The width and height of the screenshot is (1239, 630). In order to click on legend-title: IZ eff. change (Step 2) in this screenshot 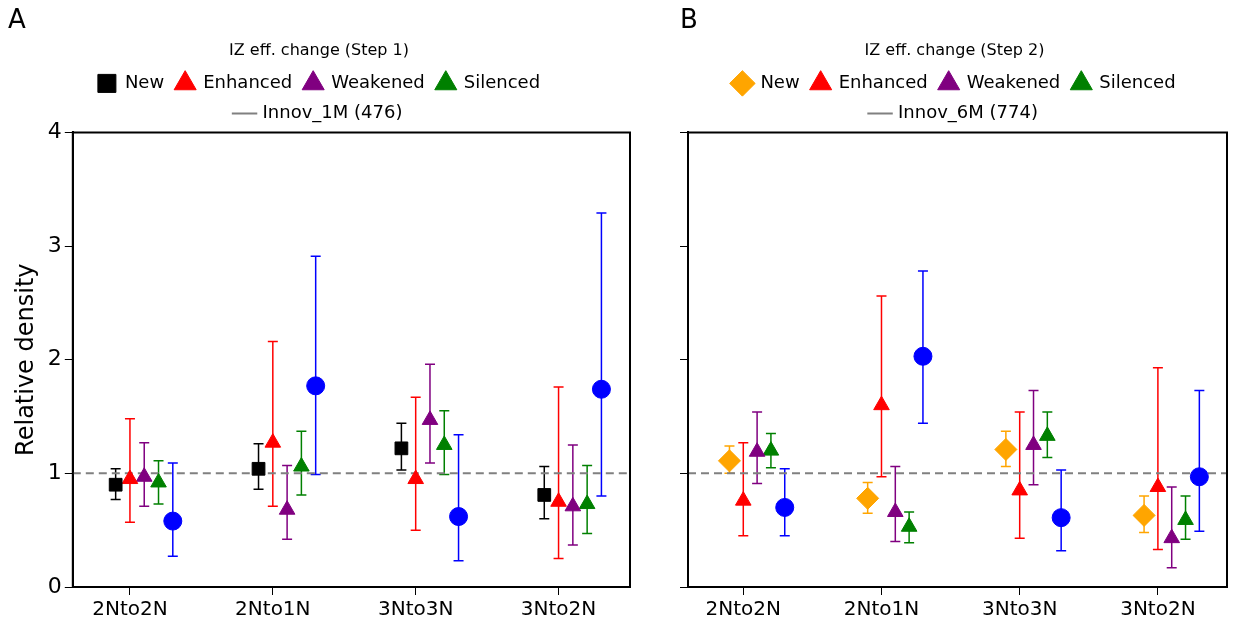, I will do `click(954, 50)`.